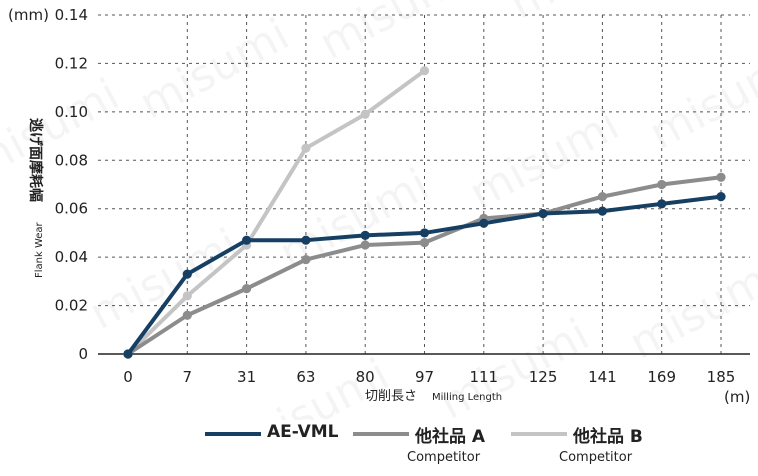  What do you see at coordinates (71, 112) in the screenshot?
I see `y-tick-label: 0.10` at bounding box center [71, 112].